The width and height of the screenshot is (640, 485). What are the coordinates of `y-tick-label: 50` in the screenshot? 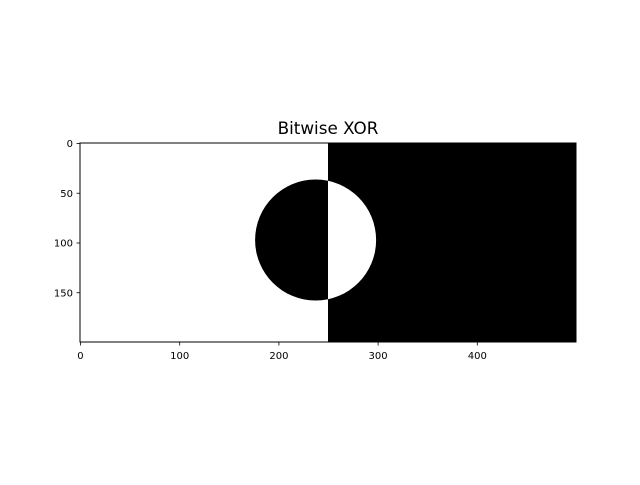 It's located at (66, 194).